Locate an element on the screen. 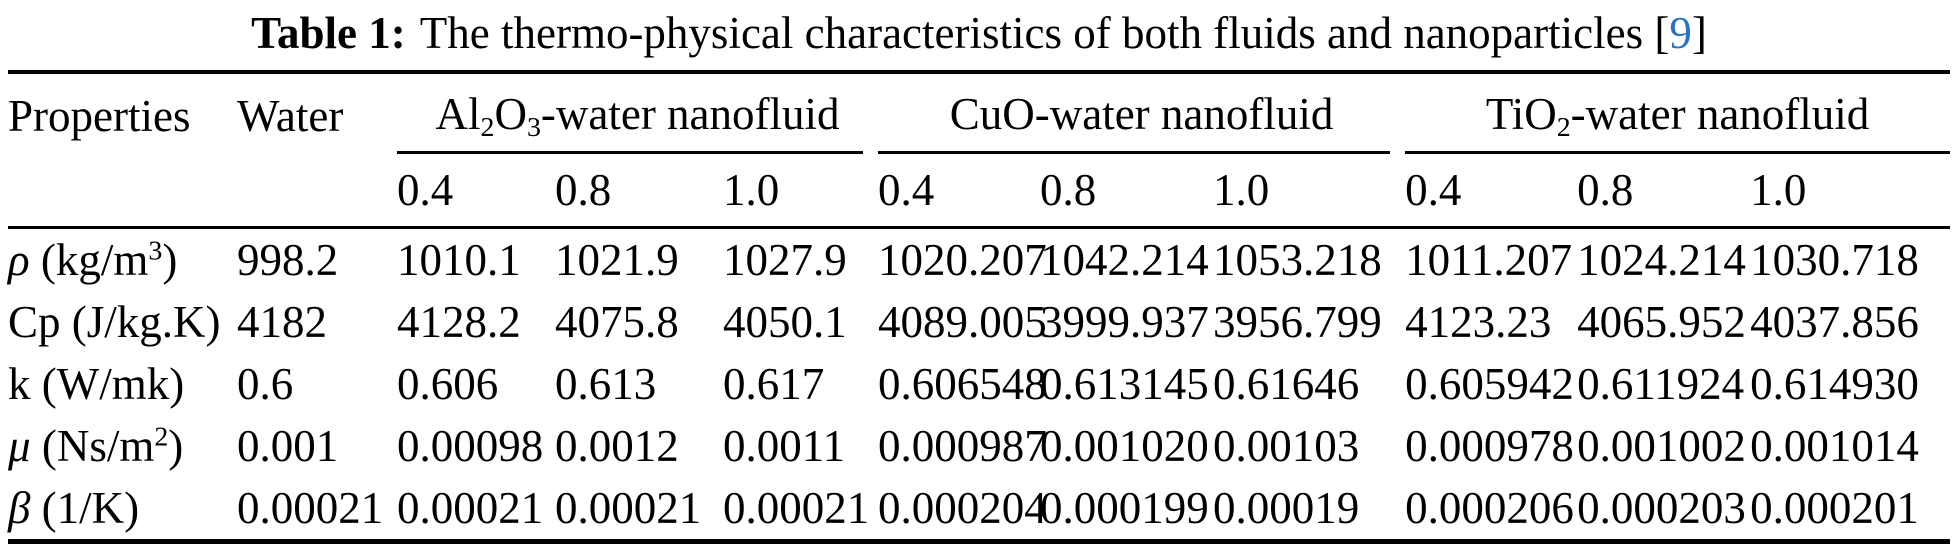 The width and height of the screenshot is (1958, 554). data-cell: 1021.9 is located at coordinates (617, 260).